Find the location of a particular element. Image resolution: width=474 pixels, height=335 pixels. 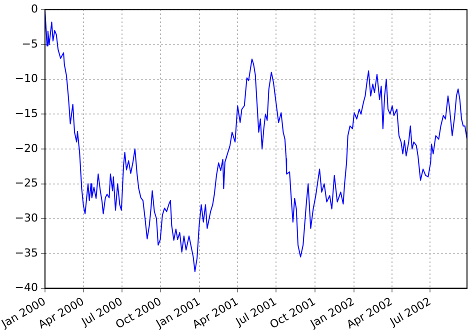

y-tick-label: −5 is located at coordinates (30, 43).